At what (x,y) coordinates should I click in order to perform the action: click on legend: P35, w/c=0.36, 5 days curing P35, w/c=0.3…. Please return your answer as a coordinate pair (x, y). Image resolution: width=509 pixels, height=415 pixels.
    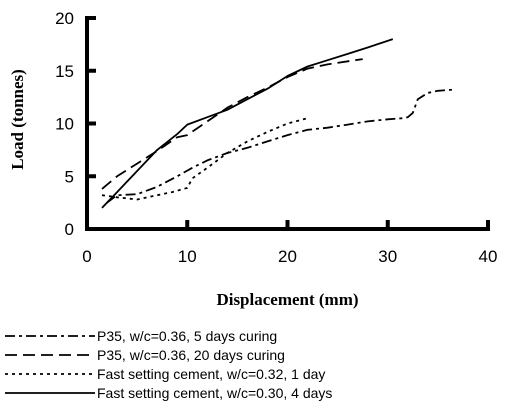
    Looking at the image, I should click on (168, 364).